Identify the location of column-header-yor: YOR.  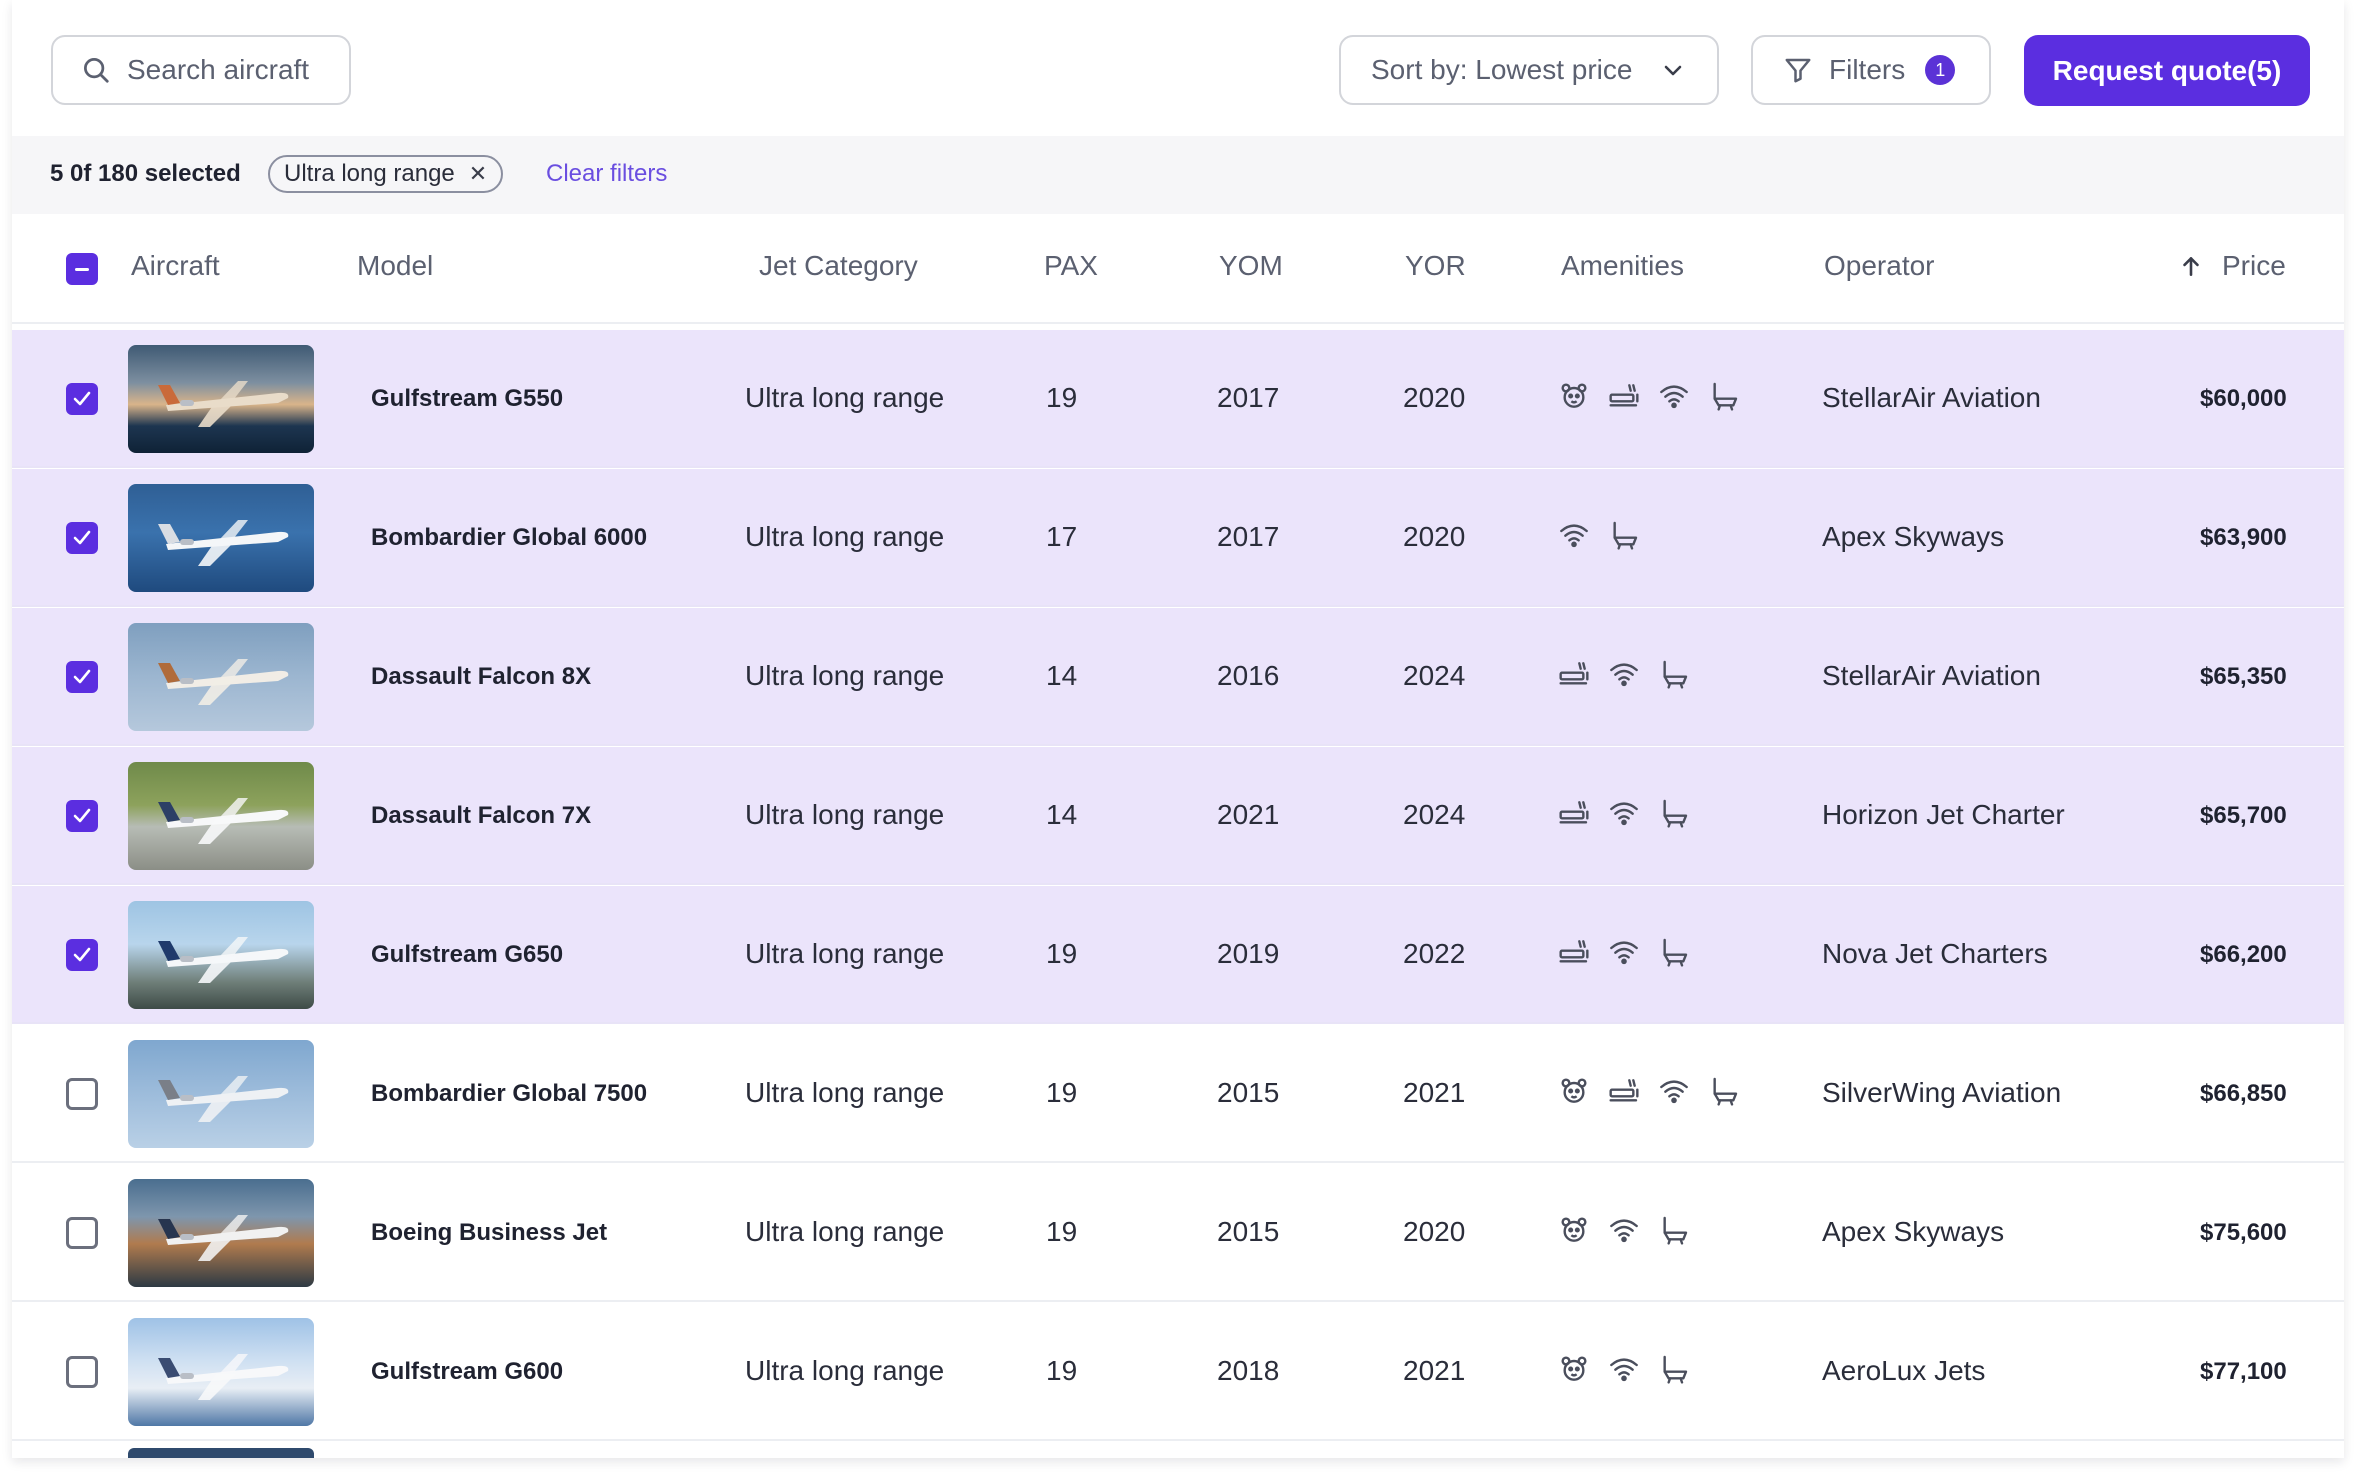
(1435, 265).